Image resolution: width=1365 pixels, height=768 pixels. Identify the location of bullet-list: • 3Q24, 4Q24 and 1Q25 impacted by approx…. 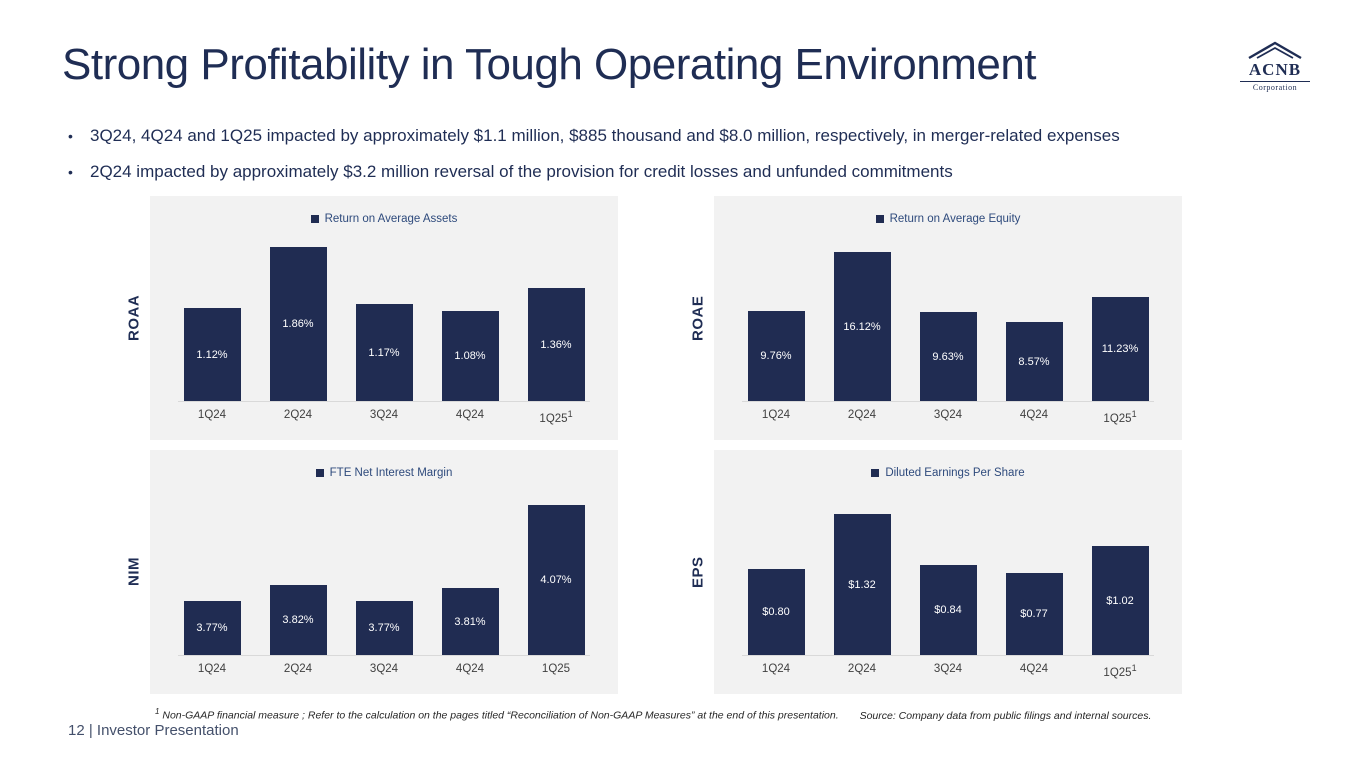
(594, 154).